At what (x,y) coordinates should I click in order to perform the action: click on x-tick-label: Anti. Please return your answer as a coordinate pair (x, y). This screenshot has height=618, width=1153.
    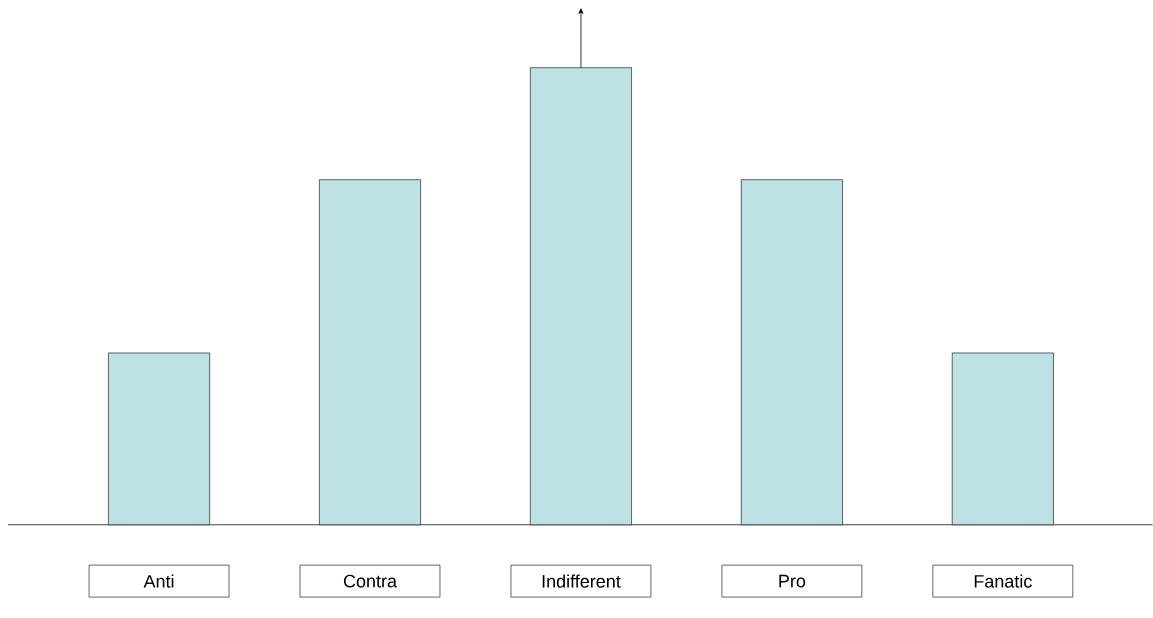
    Looking at the image, I should click on (158, 581).